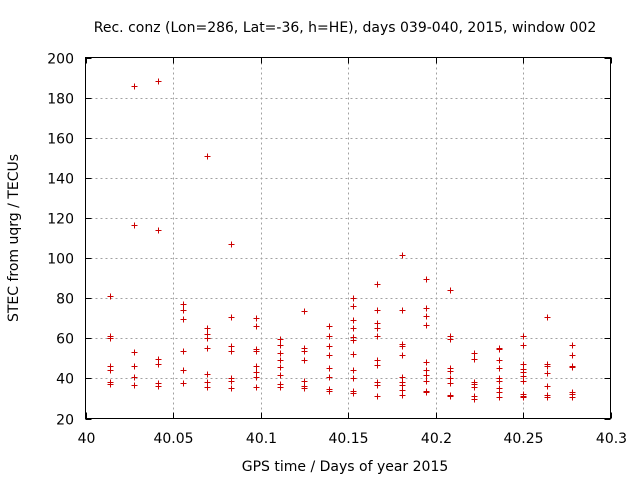 Image resolution: width=640 pixels, height=480 pixels. What do you see at coordinates (523, 439) in the screenshot?
I see `x-tick-label: 40.25` at bounding box center [523, 439].